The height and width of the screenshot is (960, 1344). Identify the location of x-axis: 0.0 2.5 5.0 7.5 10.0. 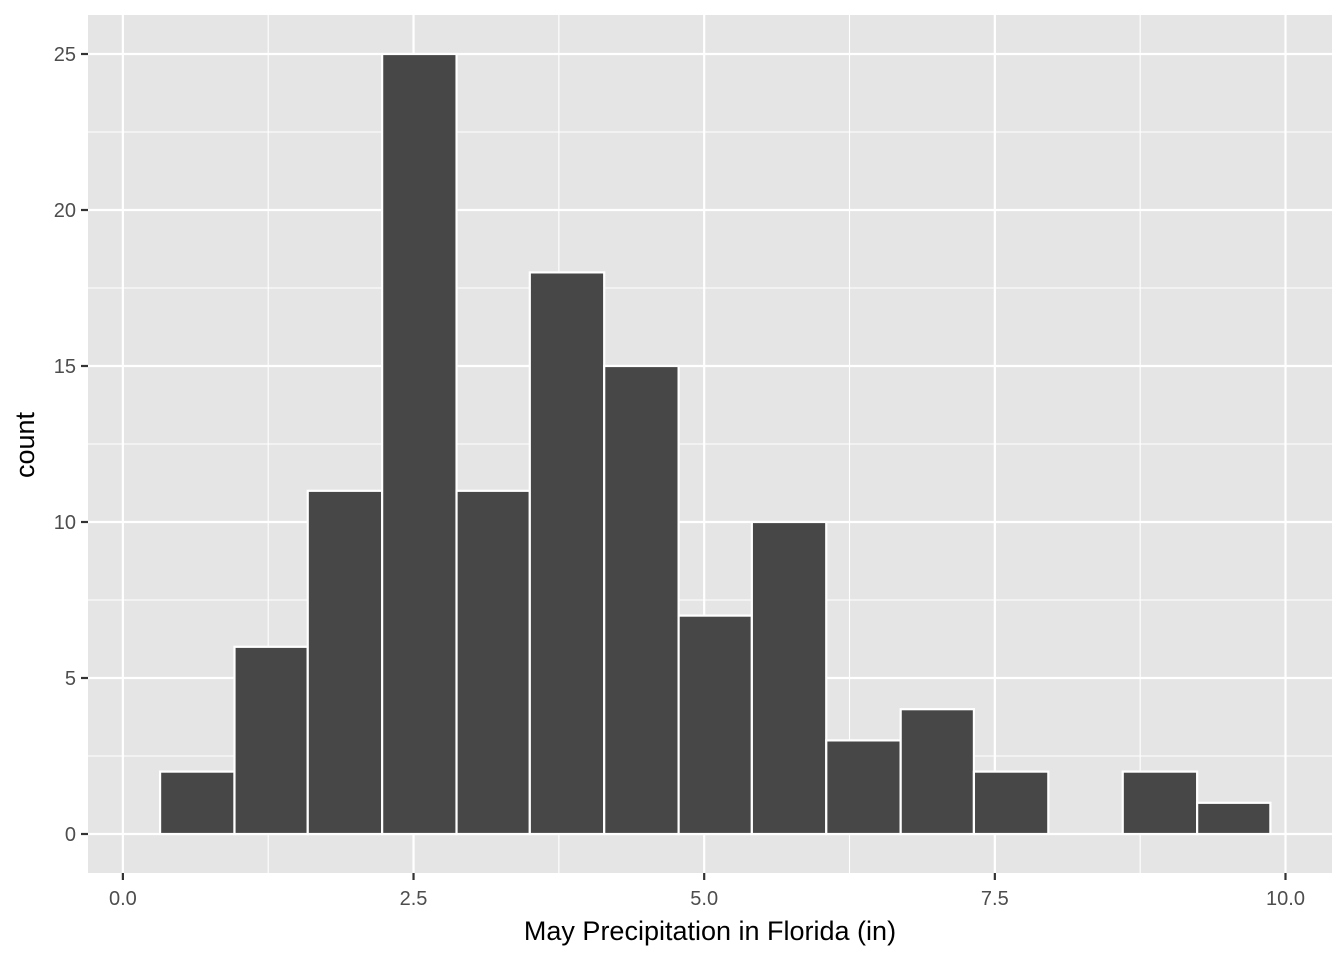
(707, 891).